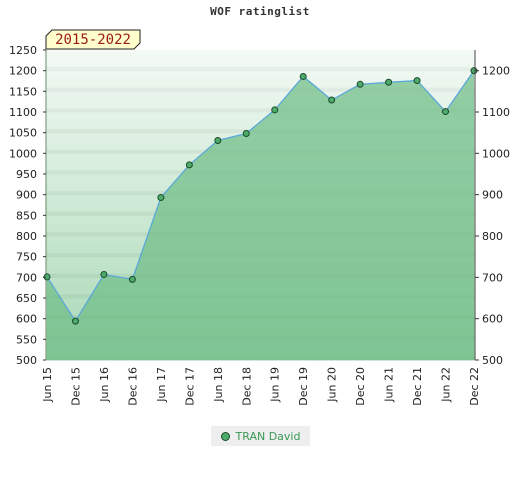 Image resolution: width=520 pixels, height=480 pixels. What do you see at coordinates (275, 385) in the screenshot?
I see `x-tick-label: Jun 19` at bounding box center [275, 385].